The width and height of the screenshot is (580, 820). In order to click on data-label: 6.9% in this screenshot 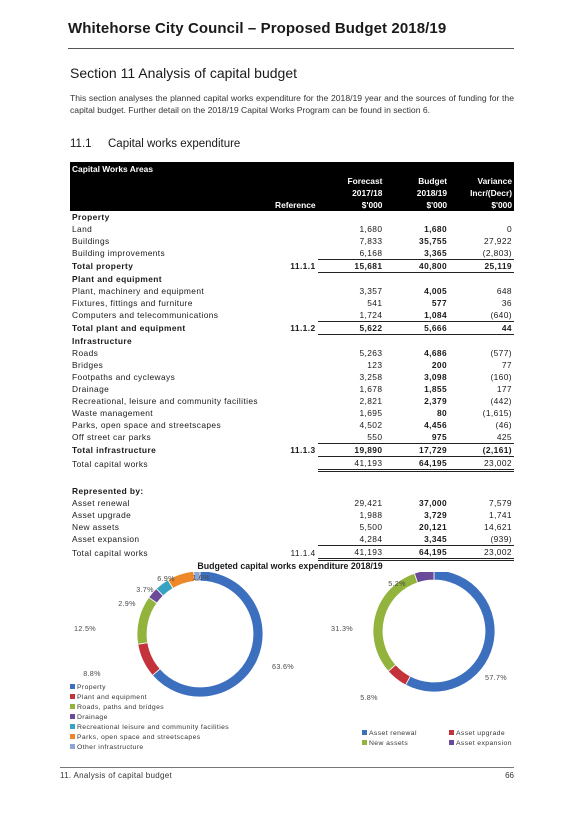, I will do `click(166, 578)`.